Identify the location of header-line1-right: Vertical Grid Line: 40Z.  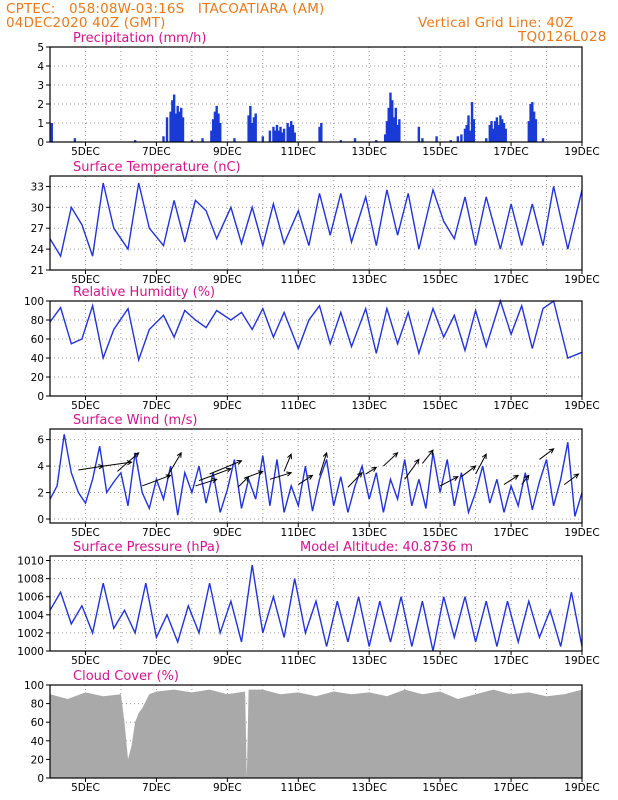
(496, 23).